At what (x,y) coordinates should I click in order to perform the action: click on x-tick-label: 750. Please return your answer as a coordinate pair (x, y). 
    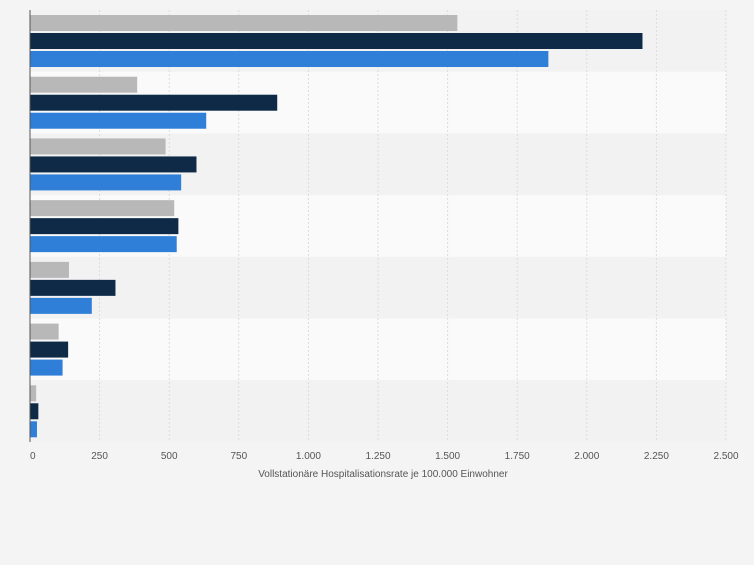
    Looking at the image, I should click on (238, 456).